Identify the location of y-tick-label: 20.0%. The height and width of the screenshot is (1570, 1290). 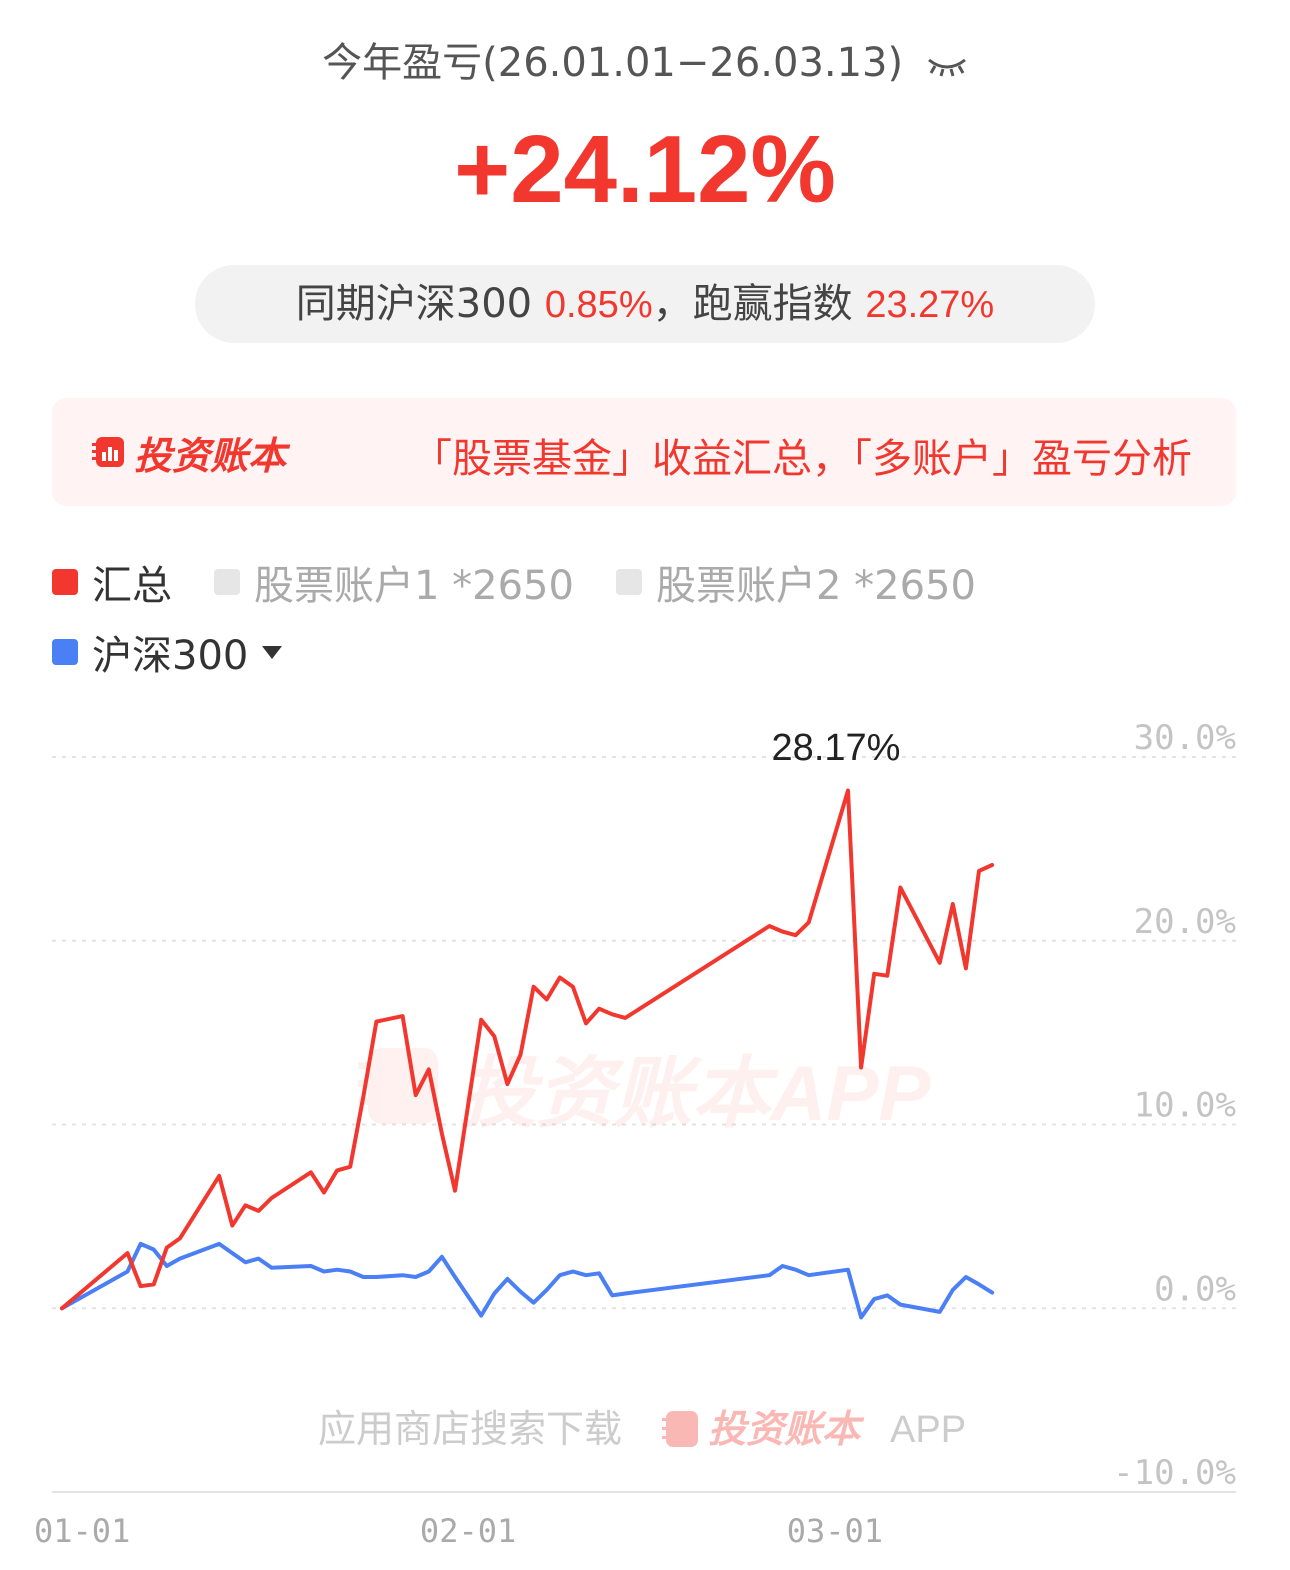
(1185, 922).